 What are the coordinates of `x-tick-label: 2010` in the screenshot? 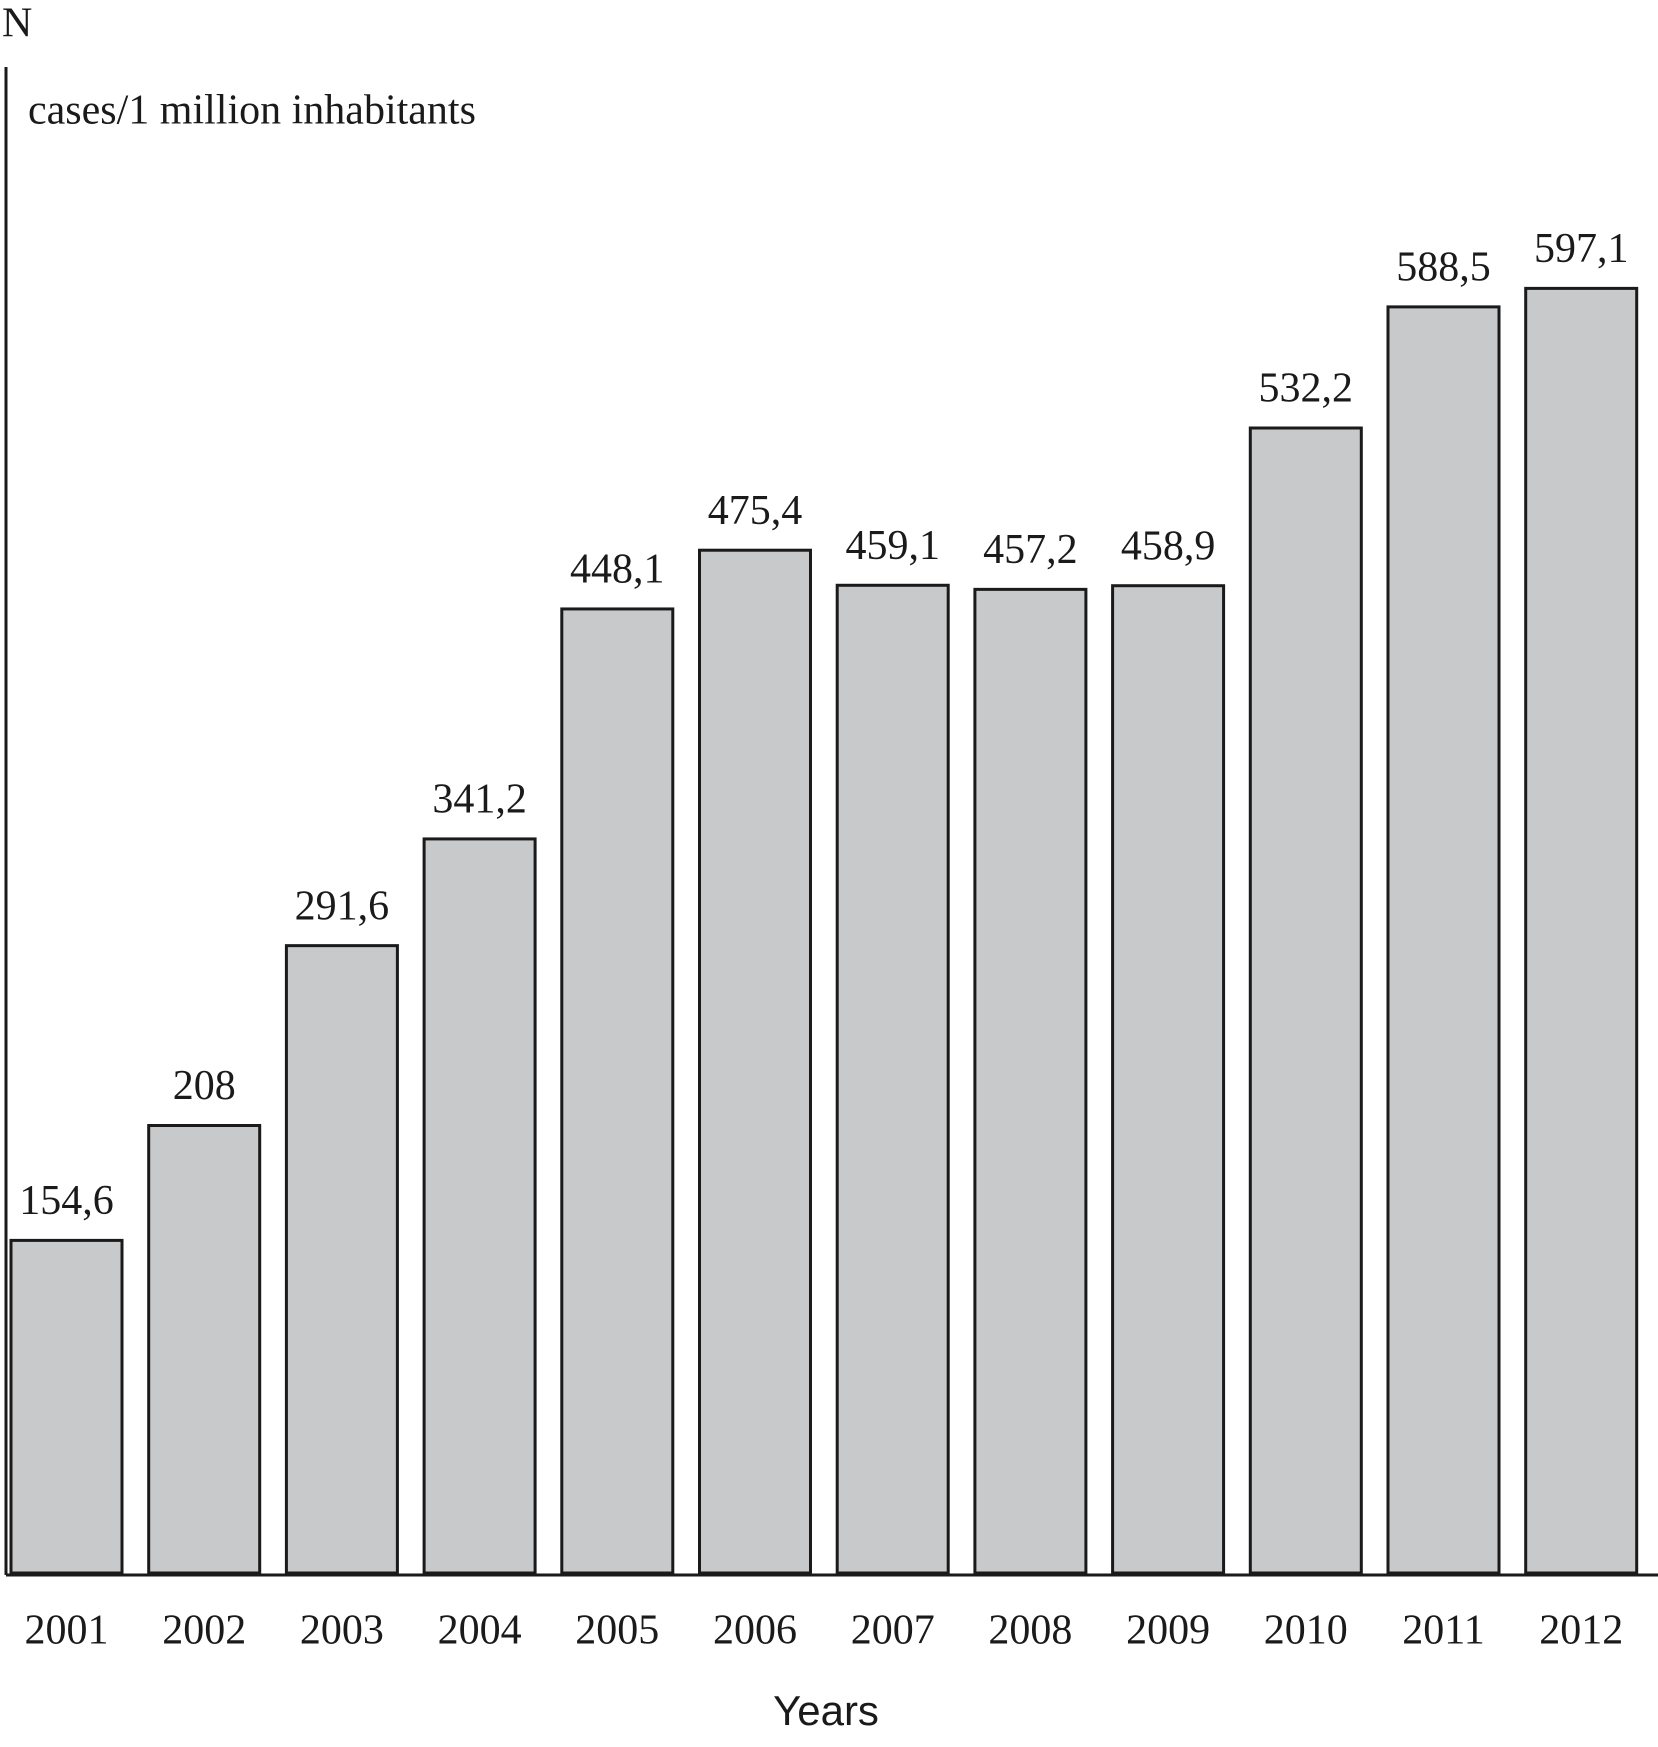 It's located at (1306, 1631).